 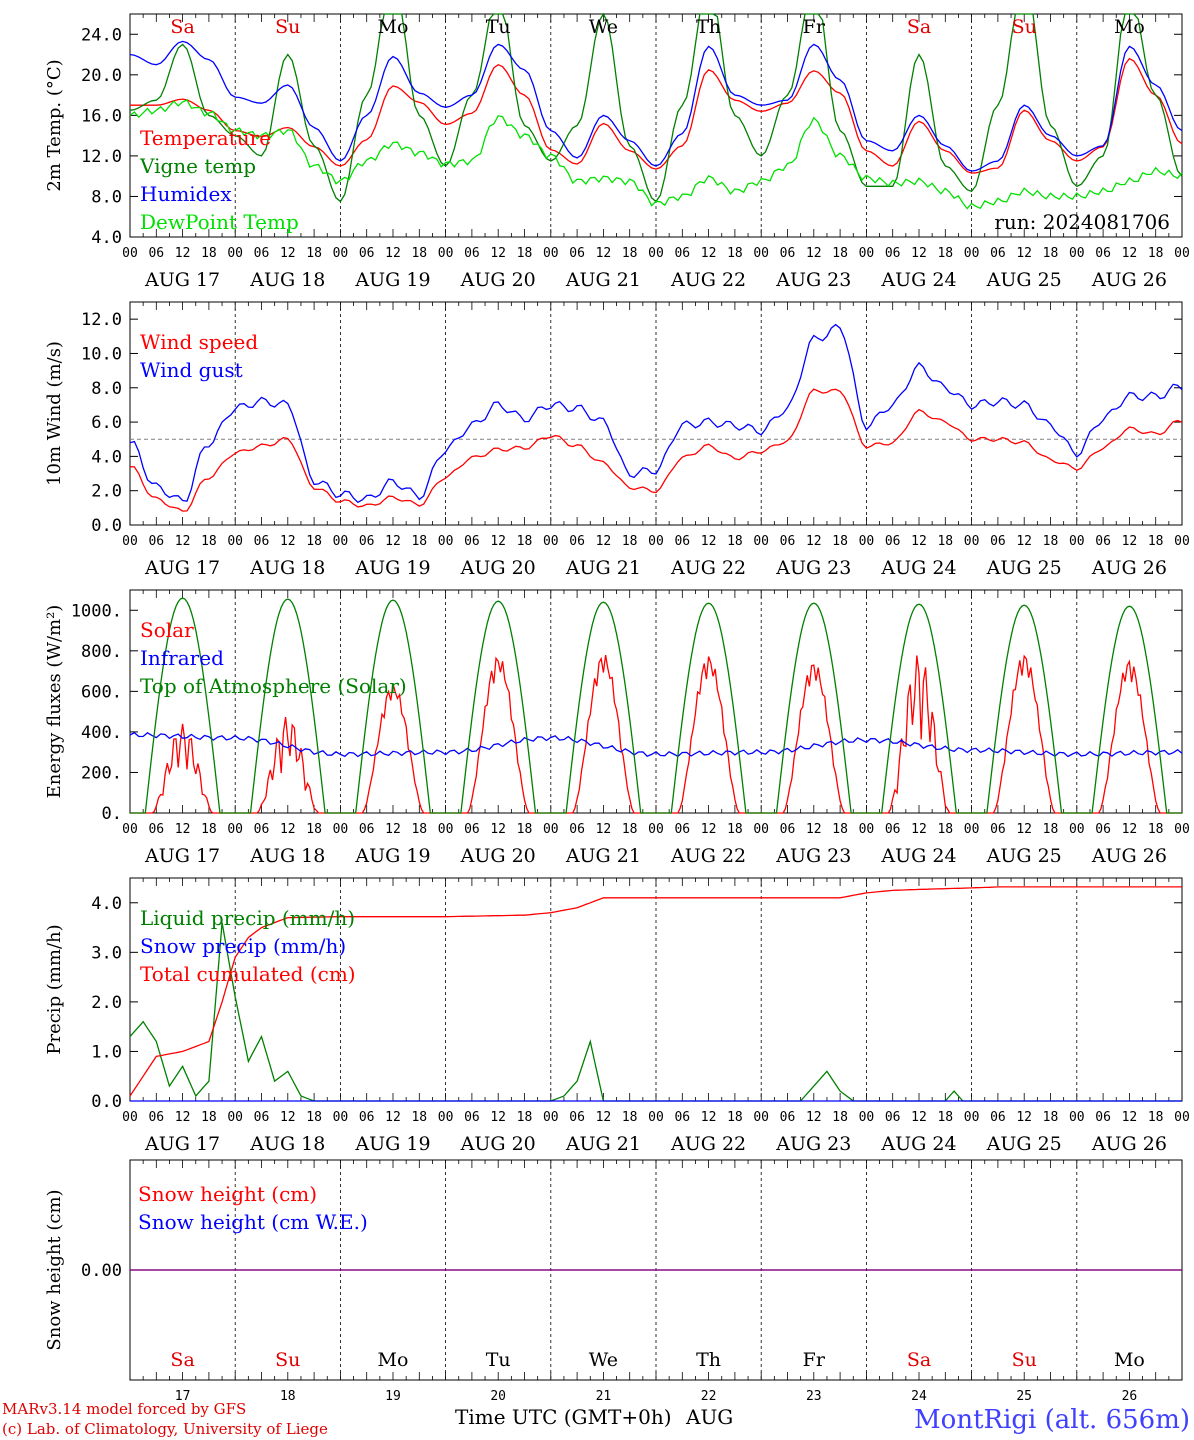 What do you see at coordinates (106, 1102) in the screenshot?
I see `y-tick-label: 0.0` at bounding box center [106, 1102].